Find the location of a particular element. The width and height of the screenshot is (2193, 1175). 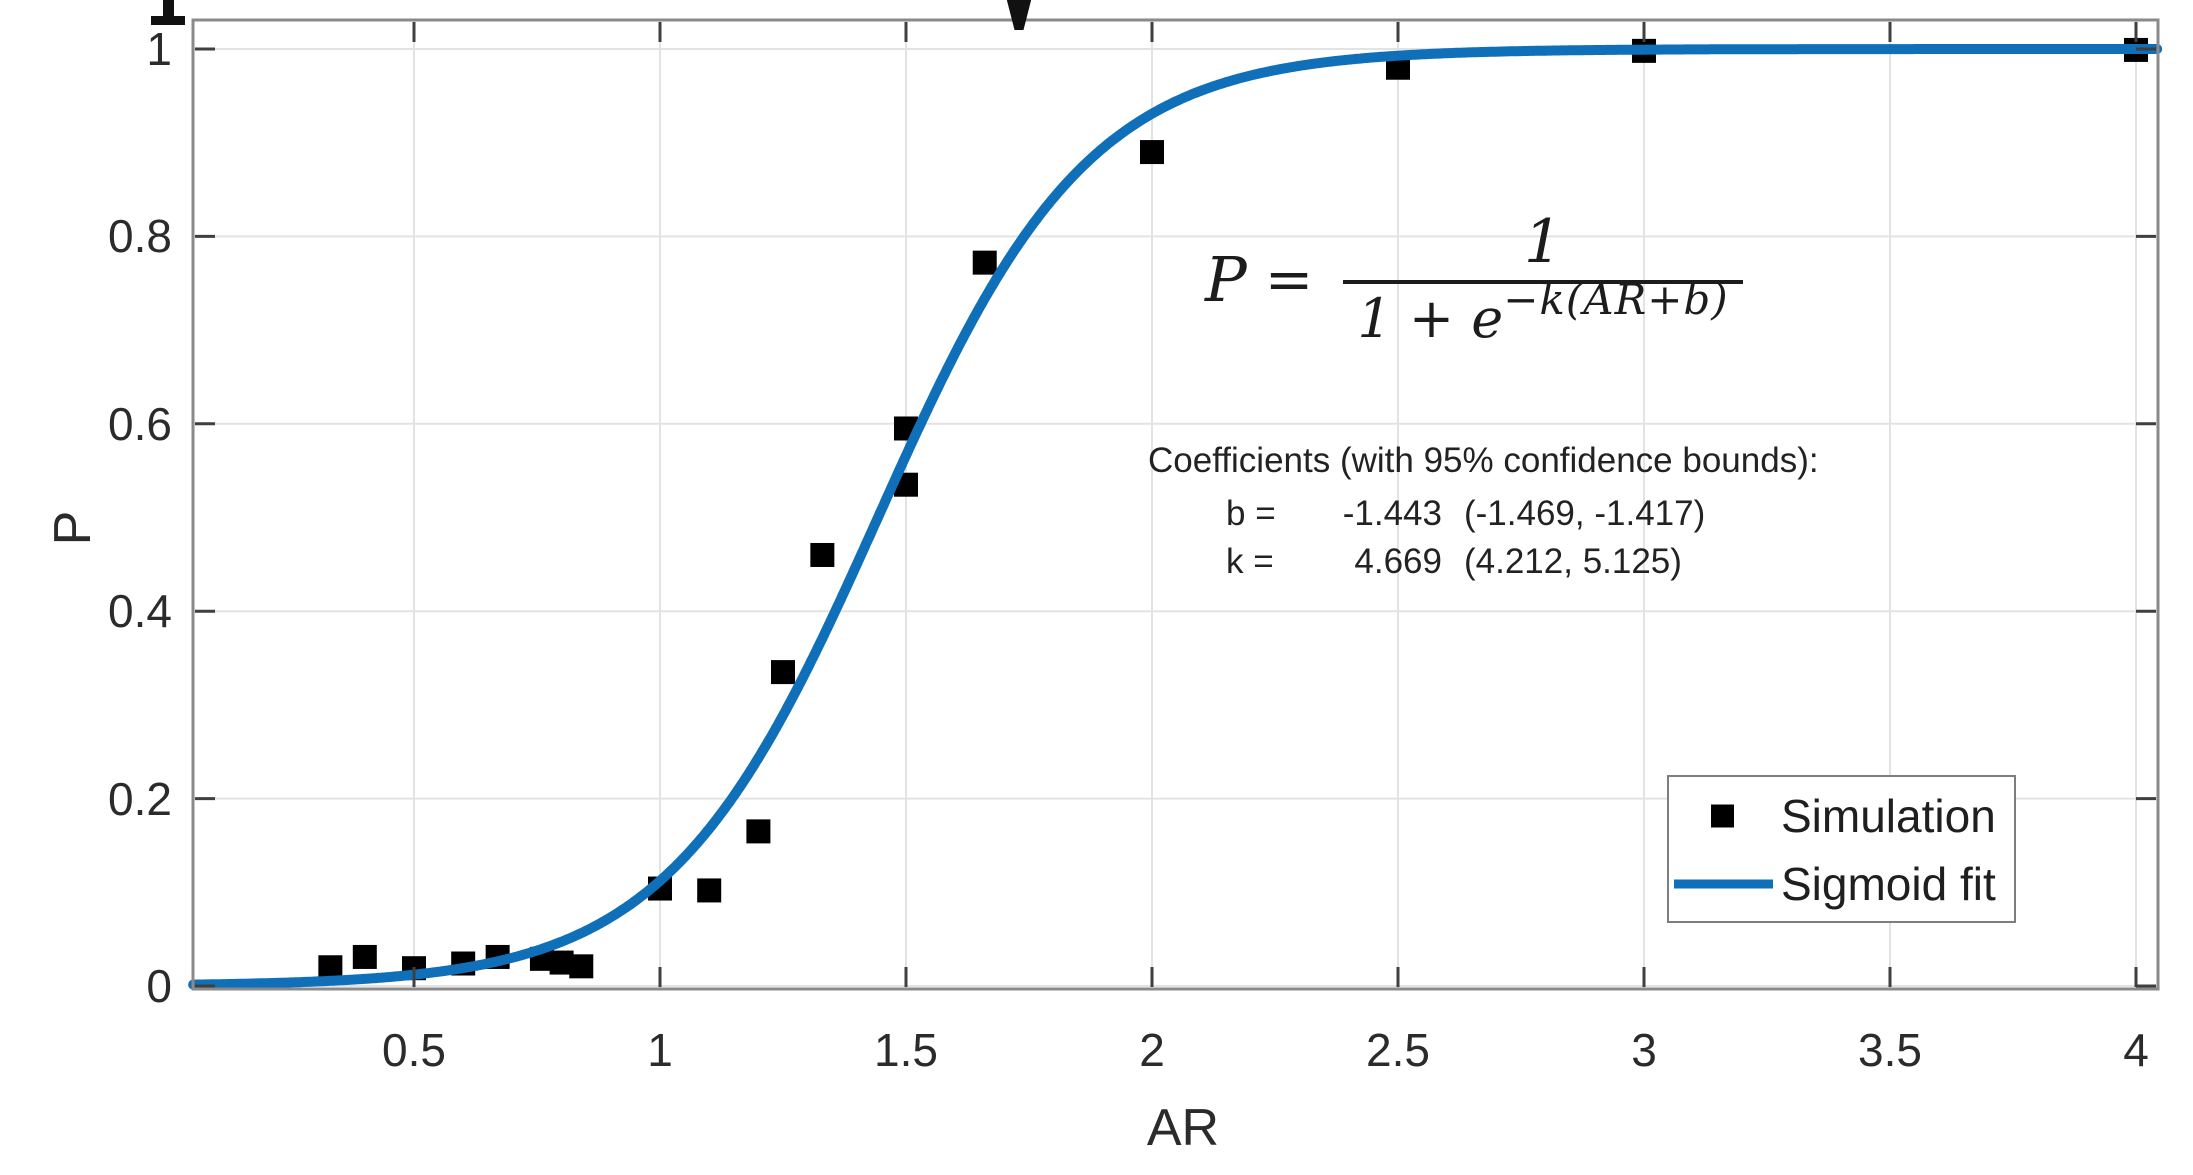

coefficient-k-value: 4.669 is located at coordinates (1398, 561).